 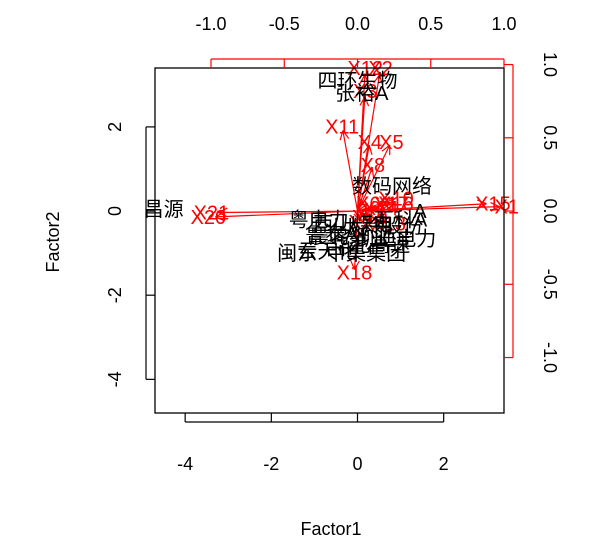 What do you see at coordinates (115, 295) in the screenshot?
I see `y-tick-label: -2` at bounding box center [115, 295].